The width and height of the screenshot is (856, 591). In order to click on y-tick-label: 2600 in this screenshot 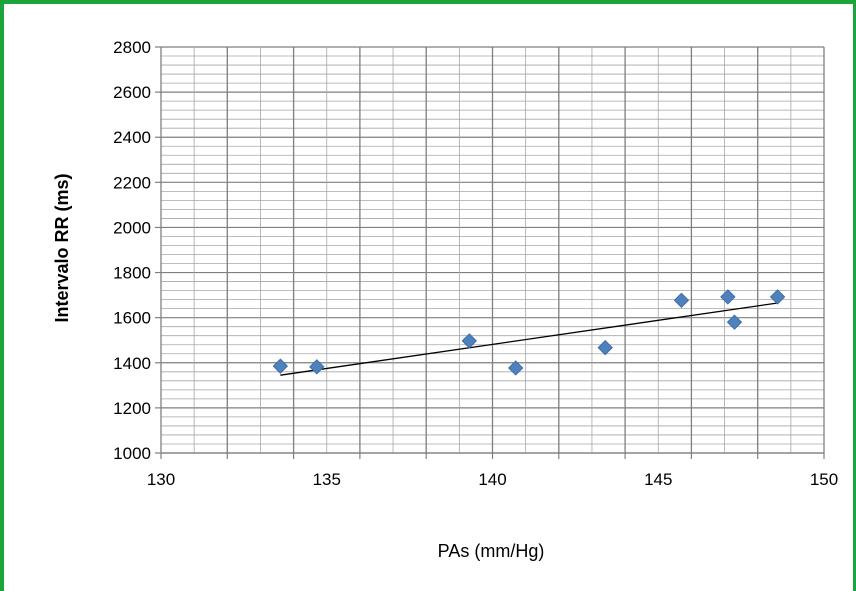, I will do `click(132, 92)`.